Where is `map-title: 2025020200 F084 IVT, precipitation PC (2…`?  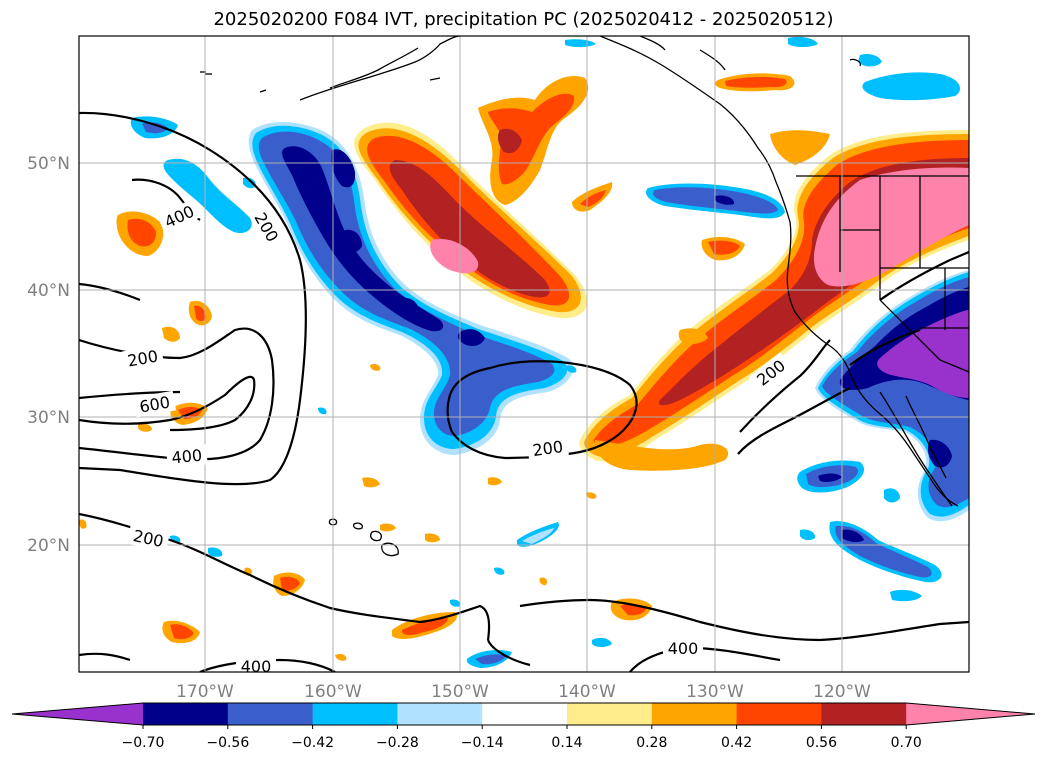
map-title: 2025020200 F084 IVT, precipitation PC (2… is located at coordinates (523, 19).